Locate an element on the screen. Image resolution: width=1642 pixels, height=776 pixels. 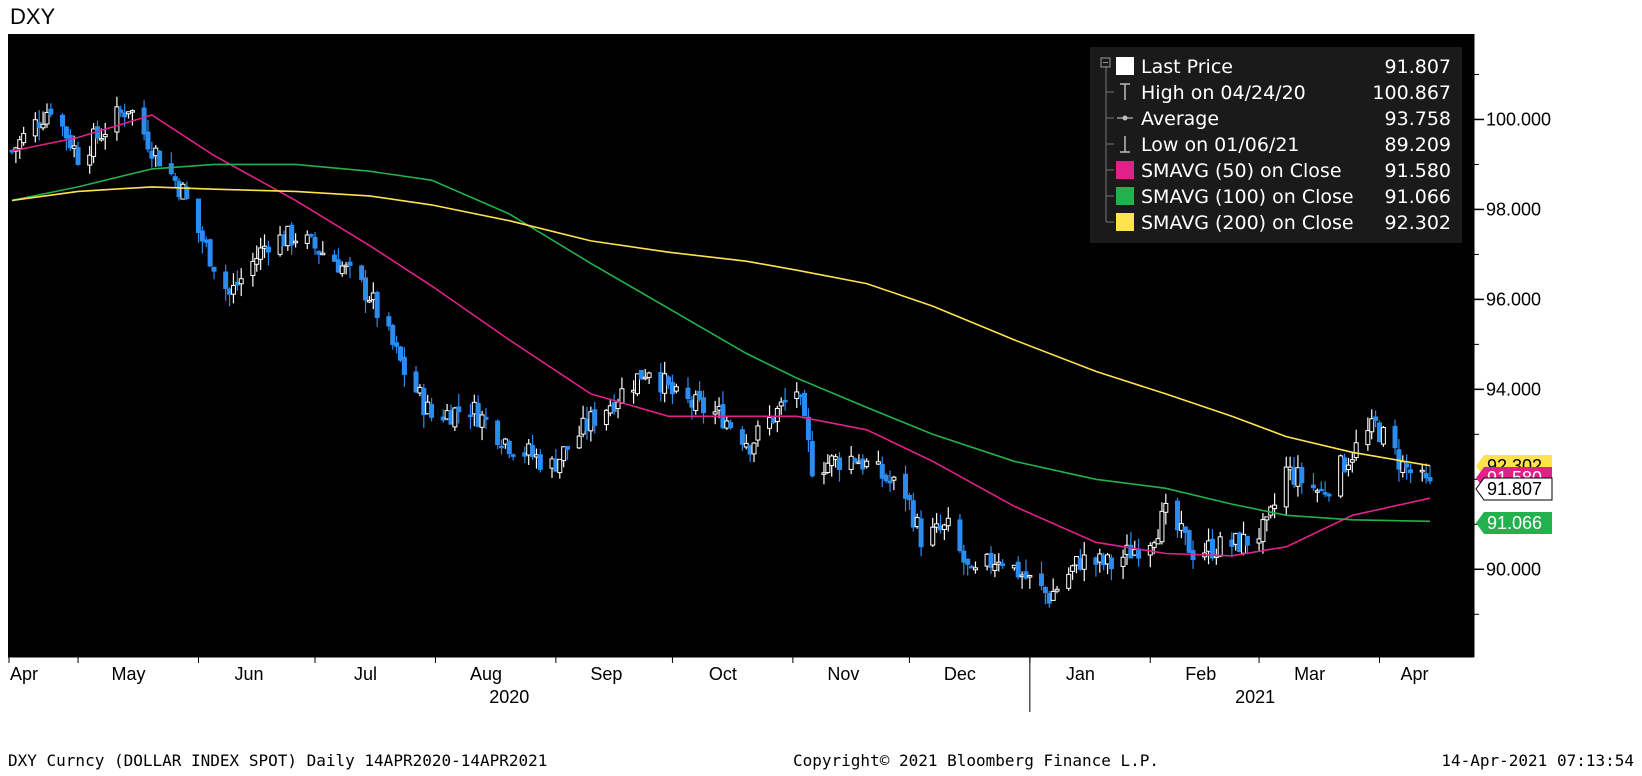
legend-value: 100.867 is located at coordinates (1411, 93).